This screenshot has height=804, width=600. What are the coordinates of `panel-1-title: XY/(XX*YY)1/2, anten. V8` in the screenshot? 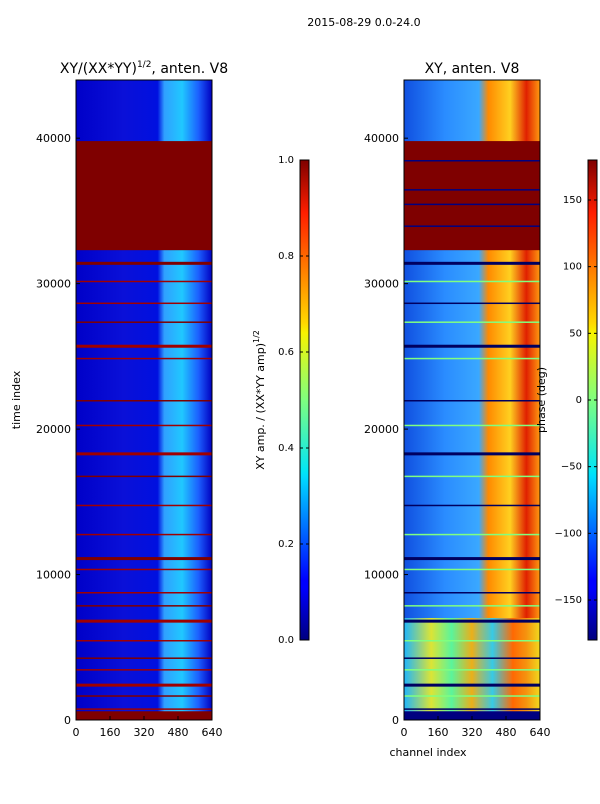 It's located at (144, 68).